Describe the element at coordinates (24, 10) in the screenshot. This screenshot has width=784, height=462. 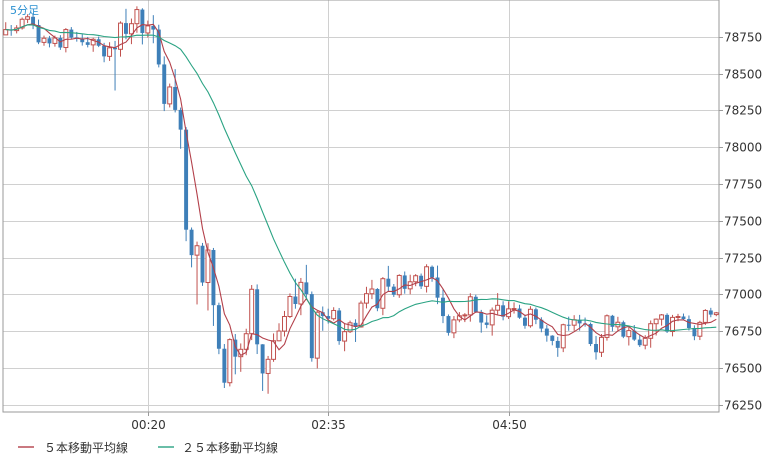
I see `chart-title: 5分足` at that location.